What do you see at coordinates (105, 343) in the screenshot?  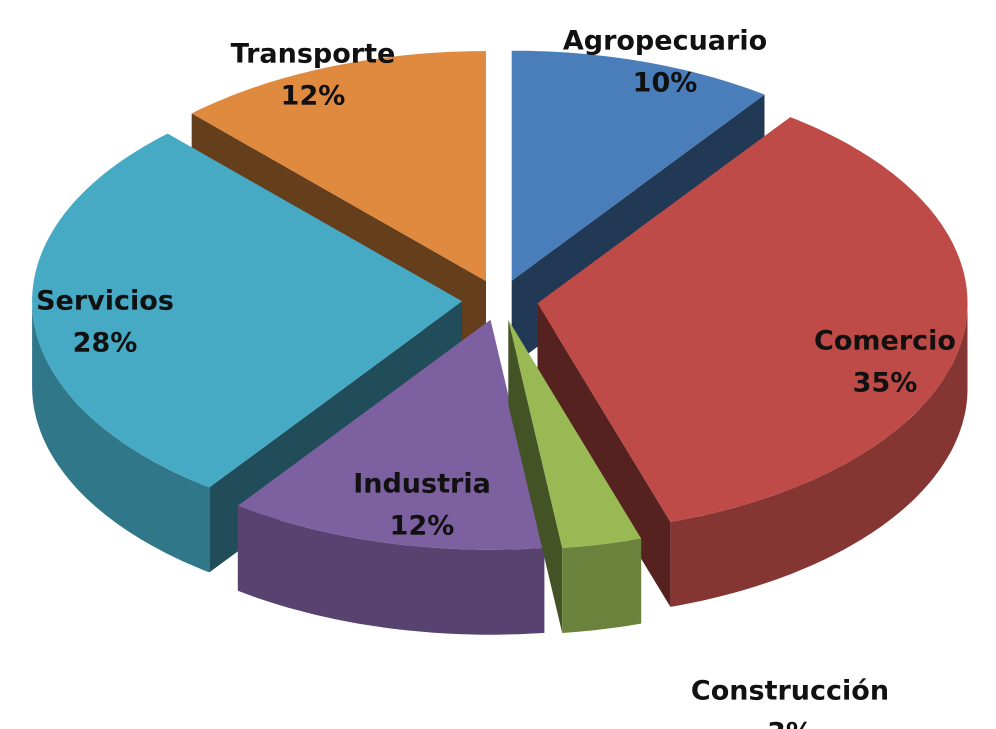 I see `slice-value-label: 28%` at bounding box center [105, 343].